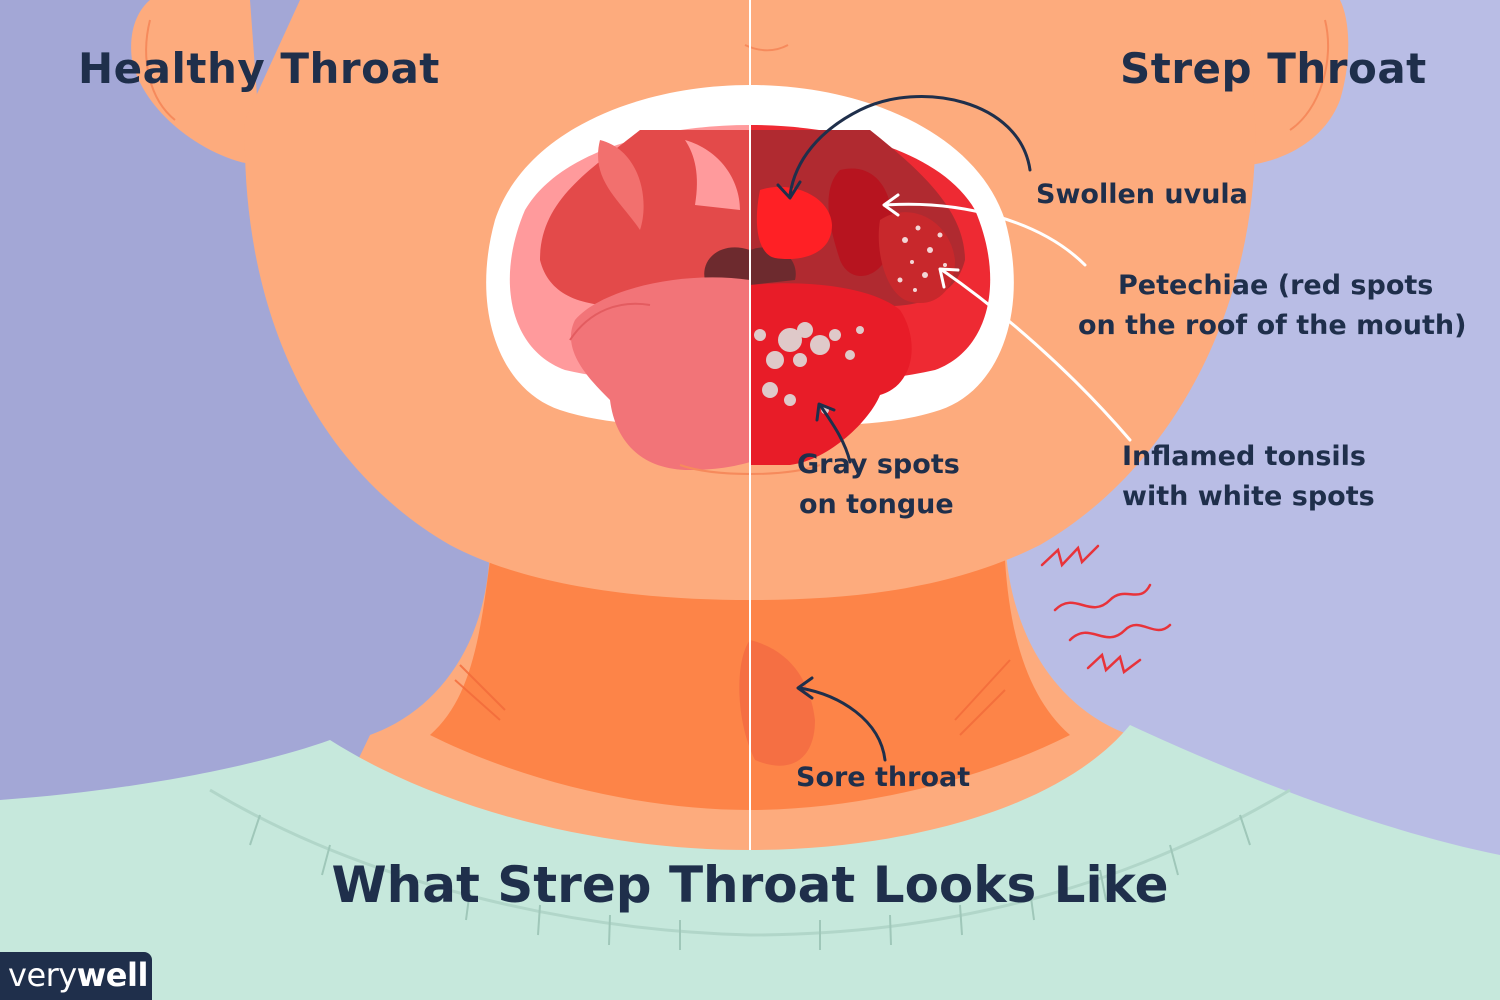 The height and width of the screenshot is (1000, 1500). I want to click on chin-line-top, so click(766, 48).